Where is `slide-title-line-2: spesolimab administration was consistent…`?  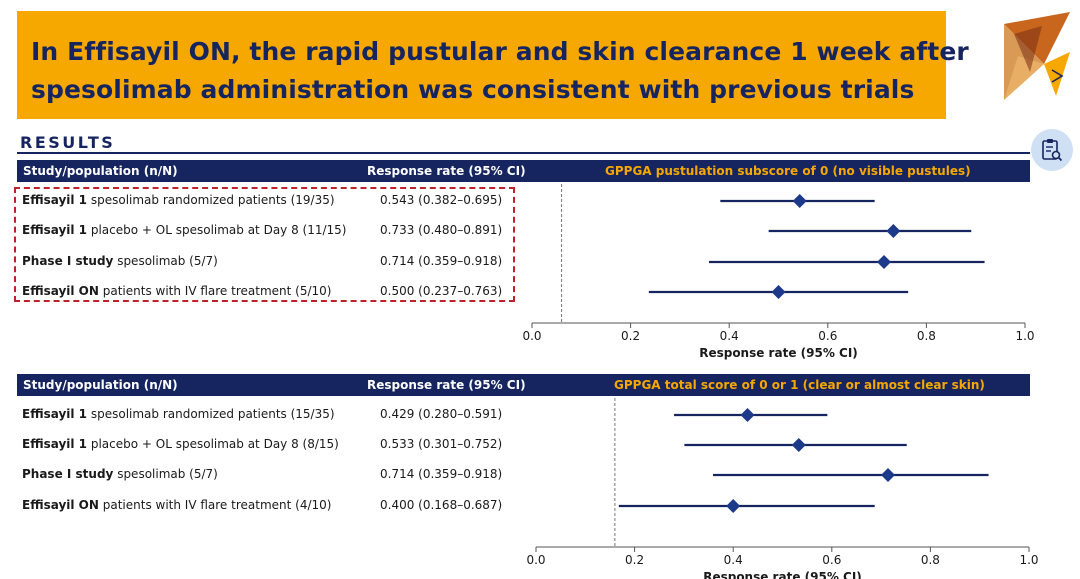
slide-title-line-2: spesolimab administration was consistent… is located at coordinates (473, 89).